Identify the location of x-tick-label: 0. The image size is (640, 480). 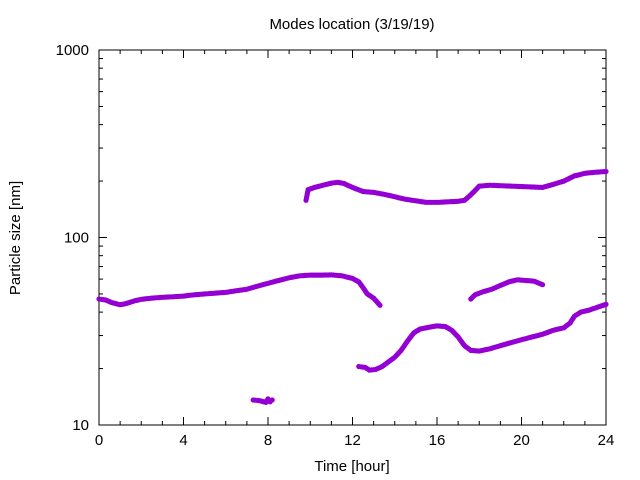
(99, 440).